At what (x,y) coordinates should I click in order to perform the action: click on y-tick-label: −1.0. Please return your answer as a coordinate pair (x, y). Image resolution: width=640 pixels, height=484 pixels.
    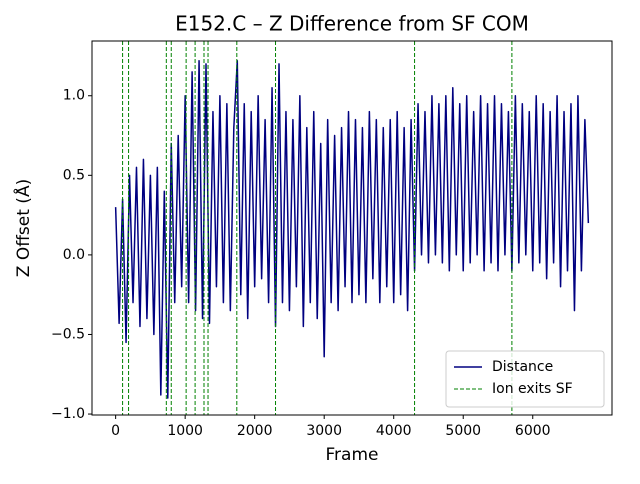
    Looking at the image, I should click on (68, 414).